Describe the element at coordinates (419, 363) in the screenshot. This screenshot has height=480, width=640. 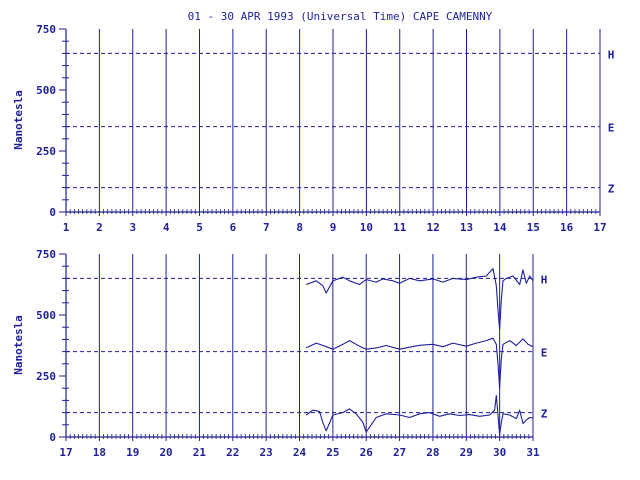
I see `trace-e` at that location.